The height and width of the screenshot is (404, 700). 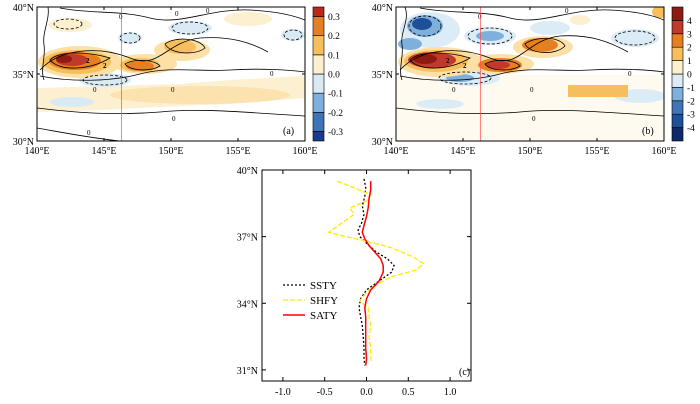 I want to click on panel-c-xtick-label: 0.0, so click(x=366, y=392).